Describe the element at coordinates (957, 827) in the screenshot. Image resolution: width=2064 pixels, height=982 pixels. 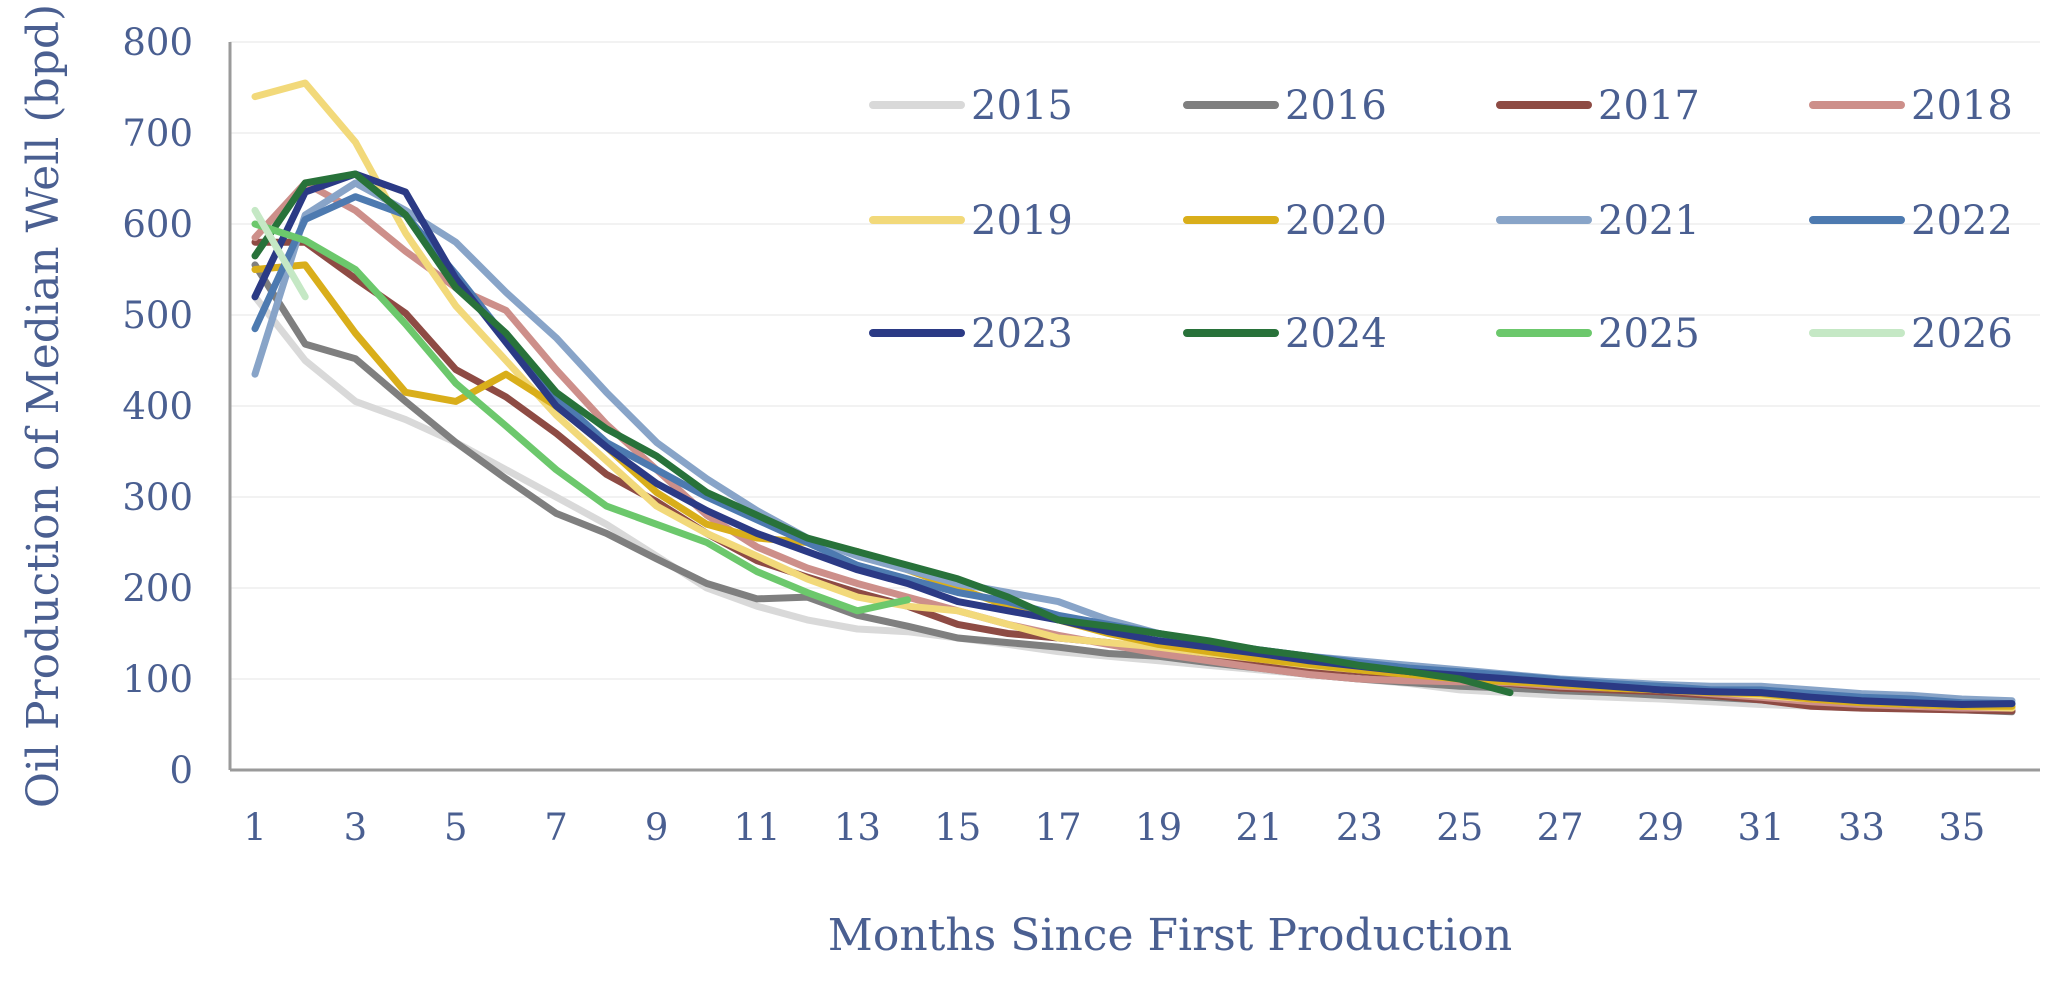
I see `x-tick-label: 15` at that location.